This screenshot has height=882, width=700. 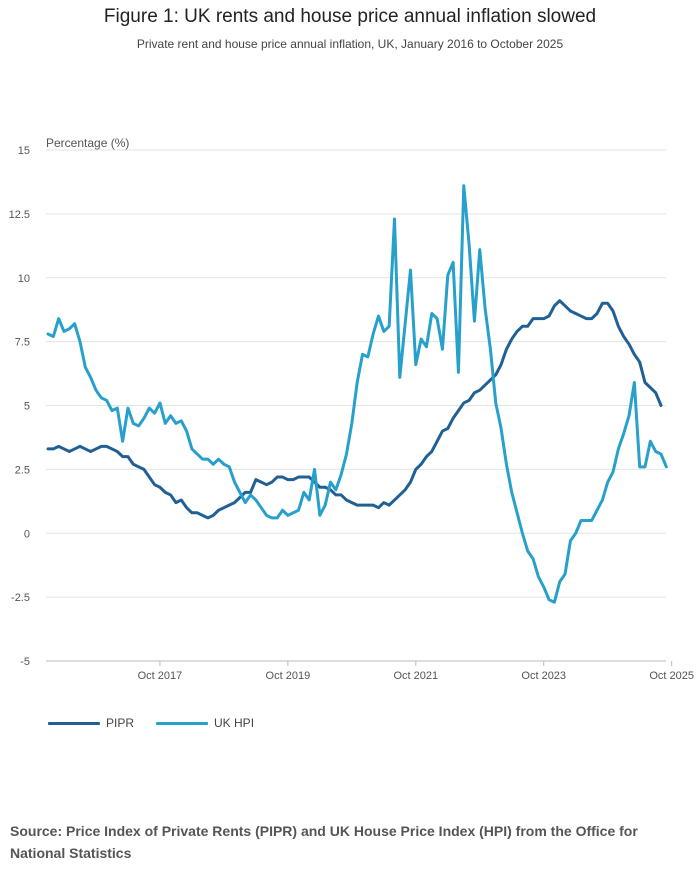 I want to click on y-tick-label: 15, so click(x=24, y=151).